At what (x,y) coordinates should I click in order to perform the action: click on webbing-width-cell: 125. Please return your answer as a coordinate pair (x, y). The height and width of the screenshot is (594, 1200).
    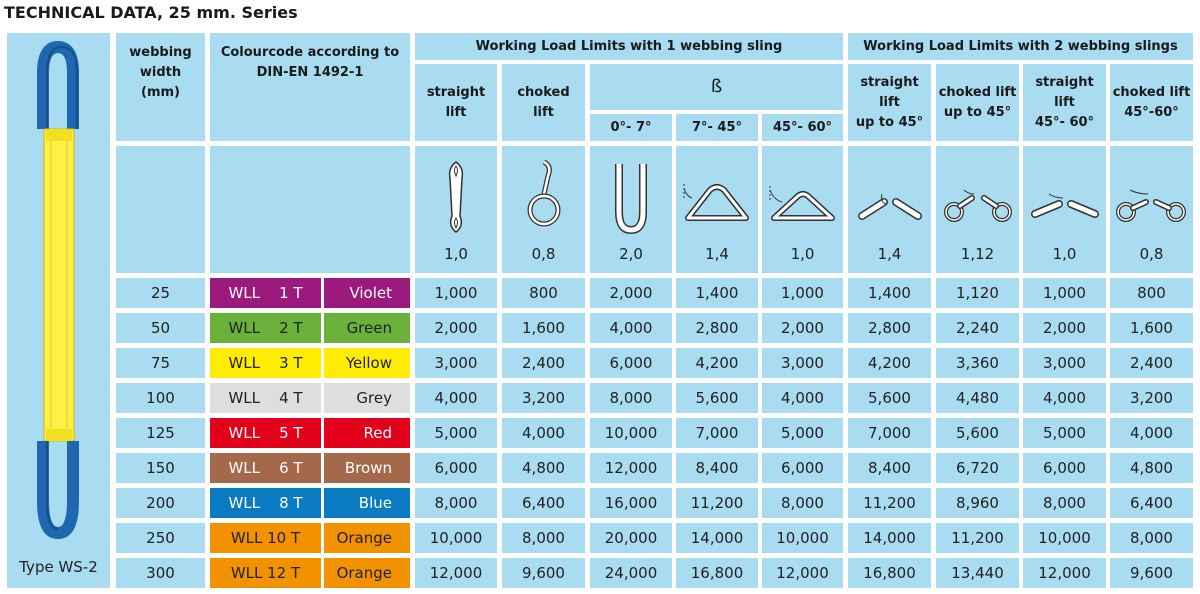
    Looking at the image, I should click on (160, 433).